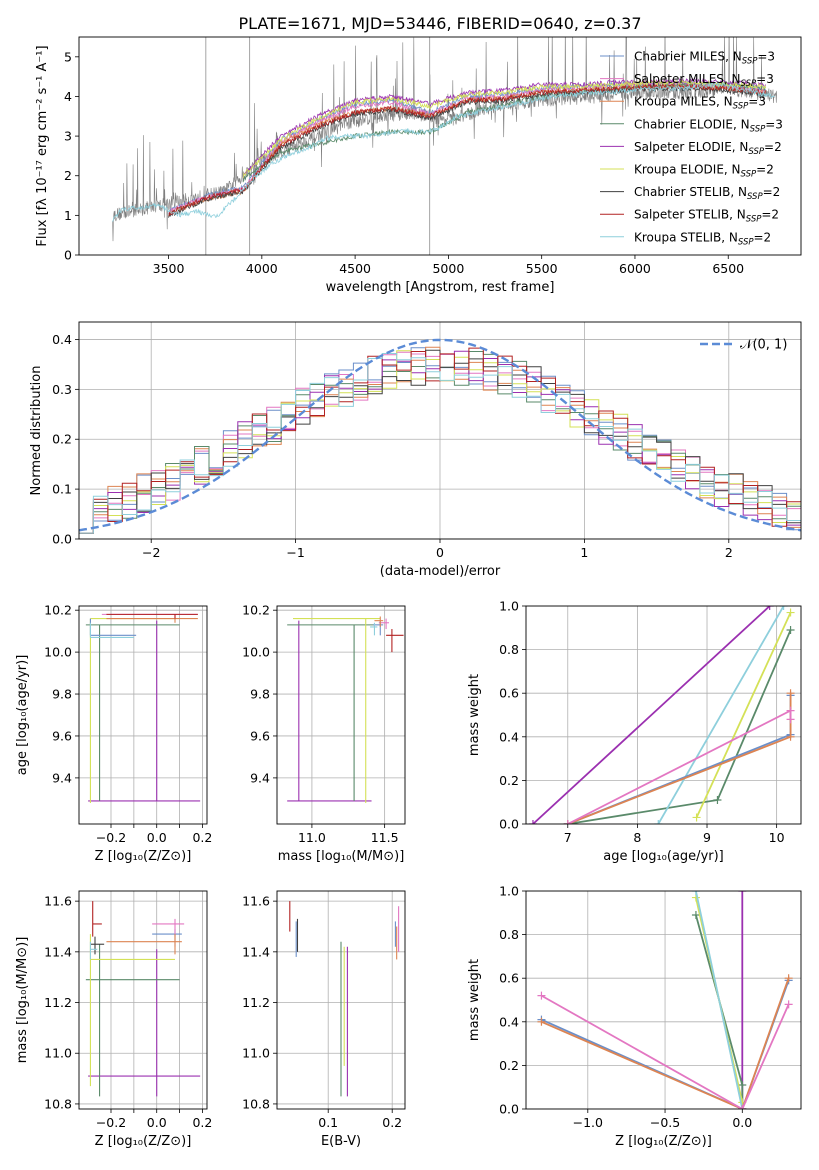 The image size is (819, 1170). Describe the element at coordinates (256, 1002) in the screenshot. I see `y-tick-label: 11.2` at that location.